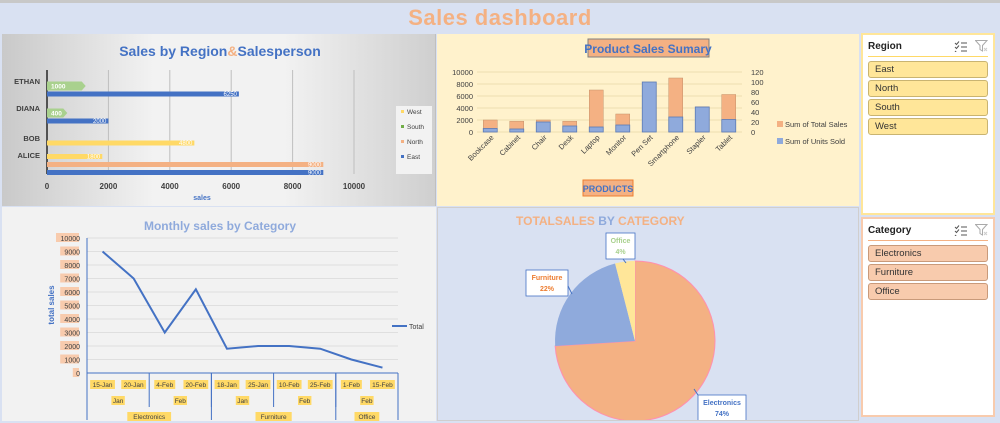 Image resolution: width=1000 pixels, height=423 pixels. I want to click on bar-east, so click(143, 94).